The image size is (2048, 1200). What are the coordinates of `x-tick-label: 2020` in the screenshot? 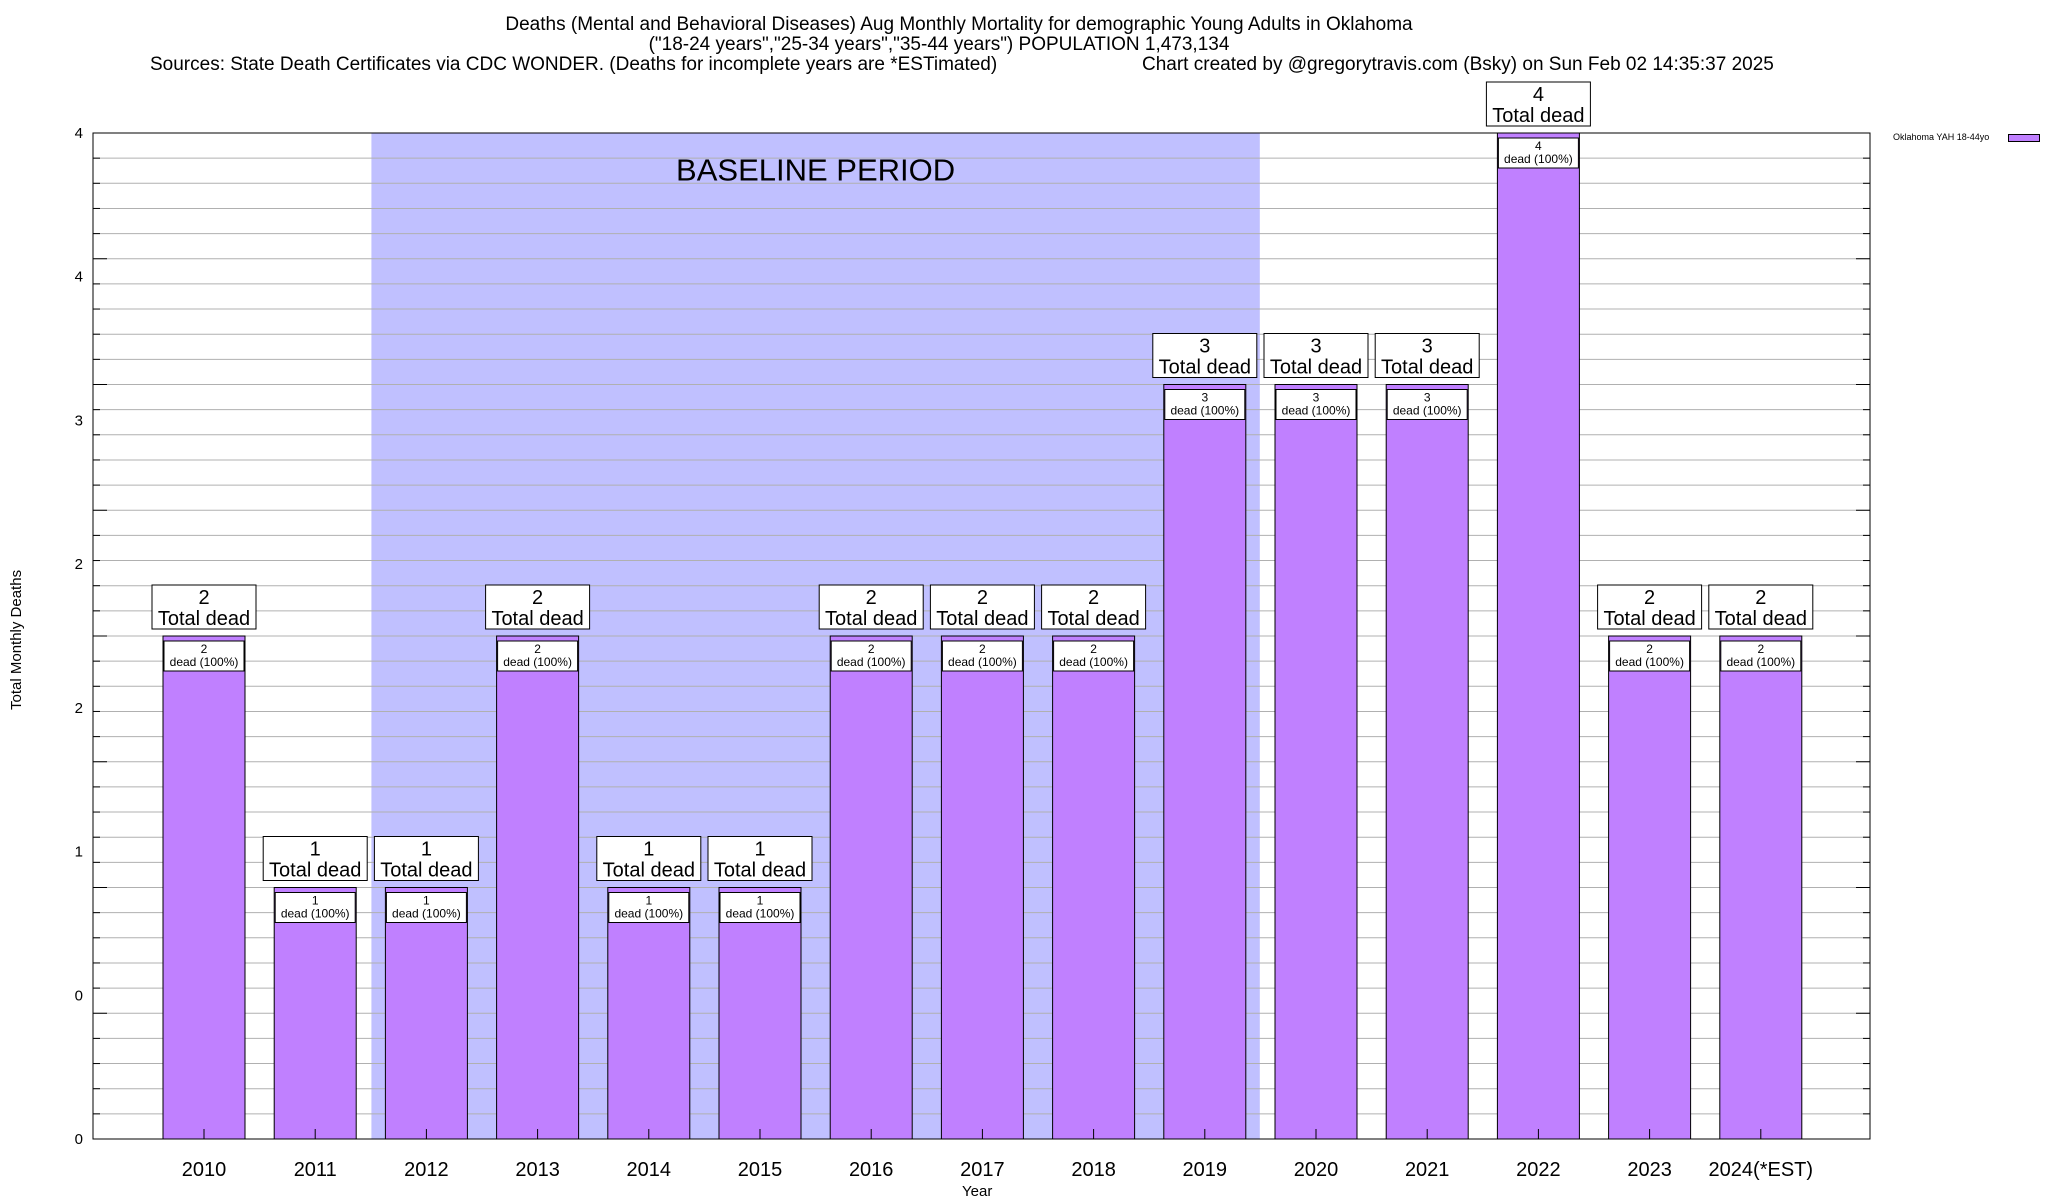 It's located at (1316, 1170).